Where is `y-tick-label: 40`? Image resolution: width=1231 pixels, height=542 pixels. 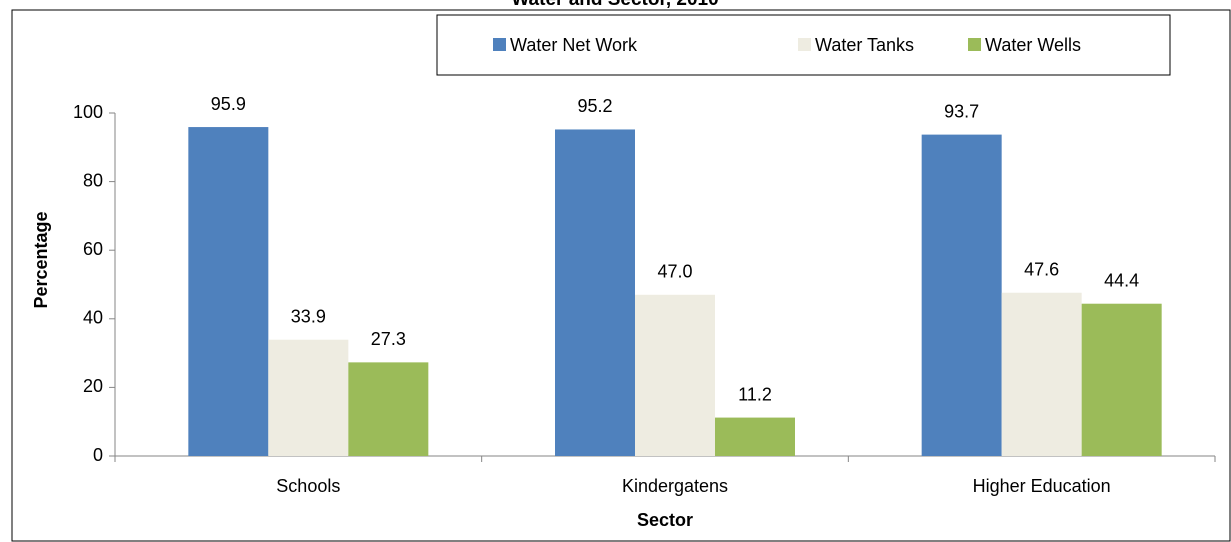 y-tick-label: 40 is located at coordinates (93, 318).